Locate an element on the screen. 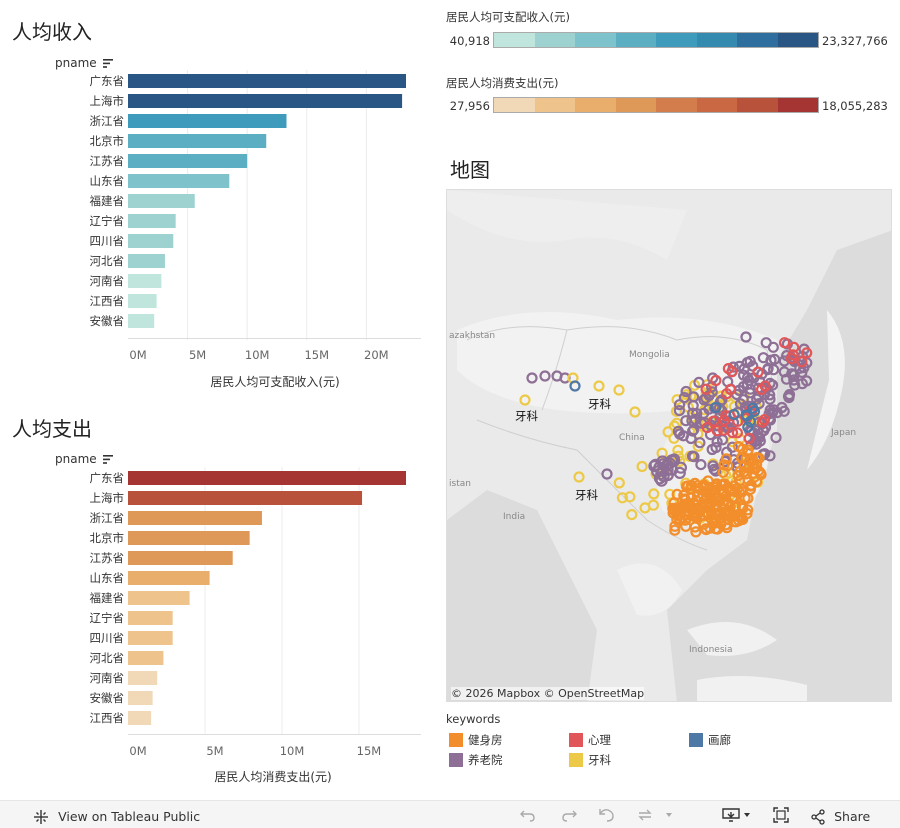 The image size is (900, 828). keyword-legend-item: 牙科 is located at coordinates (590, 760).